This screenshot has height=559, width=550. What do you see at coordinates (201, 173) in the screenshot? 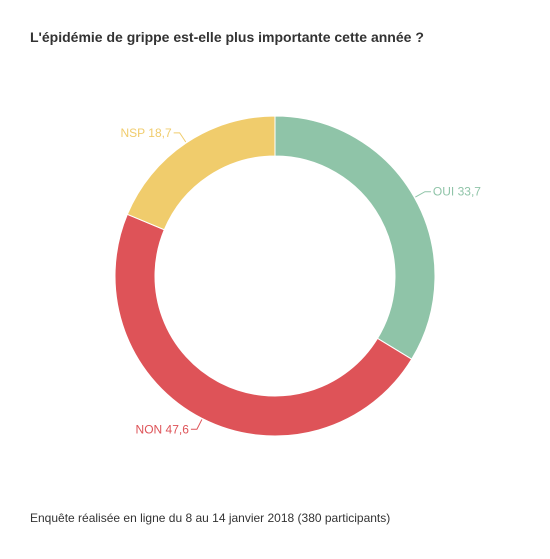
I see `slice-nsp` at bounding box center [201, 173].